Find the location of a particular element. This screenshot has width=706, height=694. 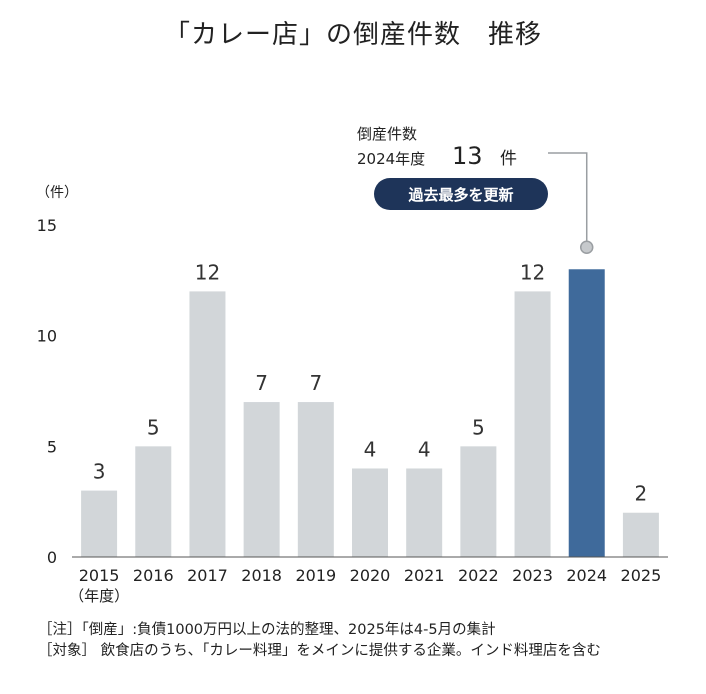

annotation-callout: 倒産件数 2024年度 13 件 過去最多を更新 is located at coordinates (475, 190).